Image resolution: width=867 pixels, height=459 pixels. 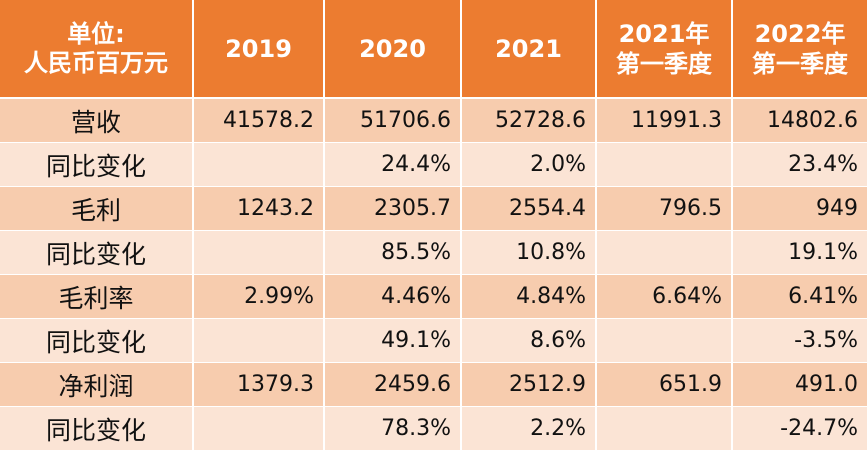 I want to click on cell-2021: 2512.9, so click(x=529, y=384).